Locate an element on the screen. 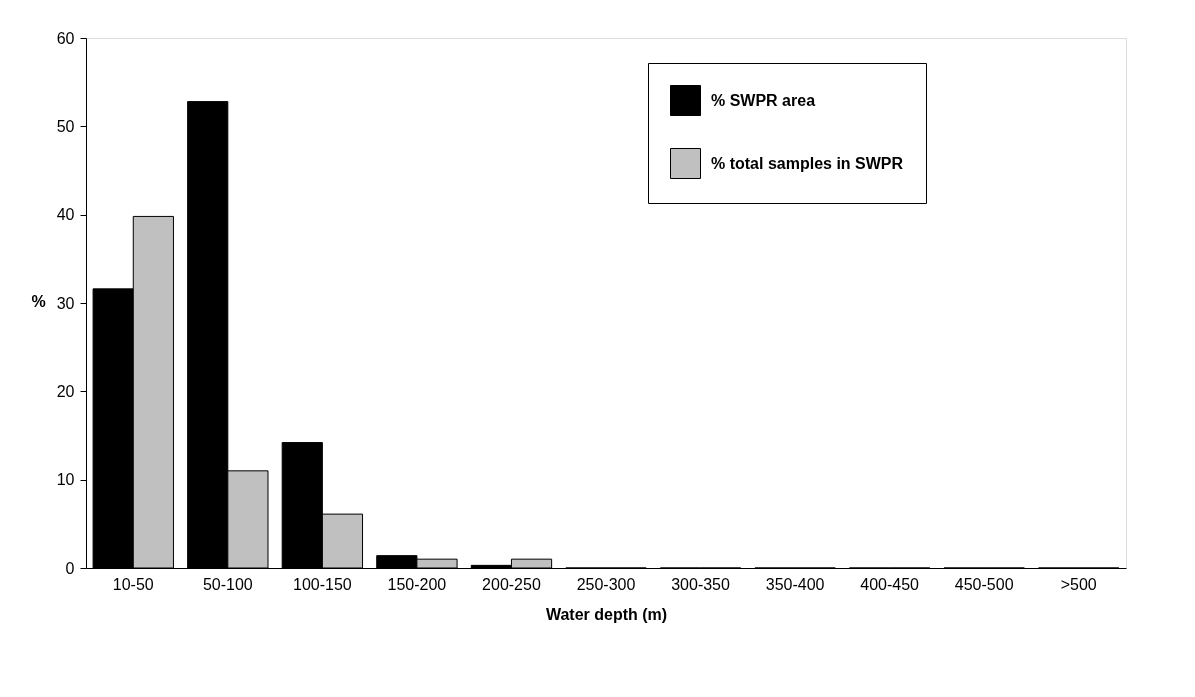  y-tick-label: 60 is located at coordinates (65, 38).